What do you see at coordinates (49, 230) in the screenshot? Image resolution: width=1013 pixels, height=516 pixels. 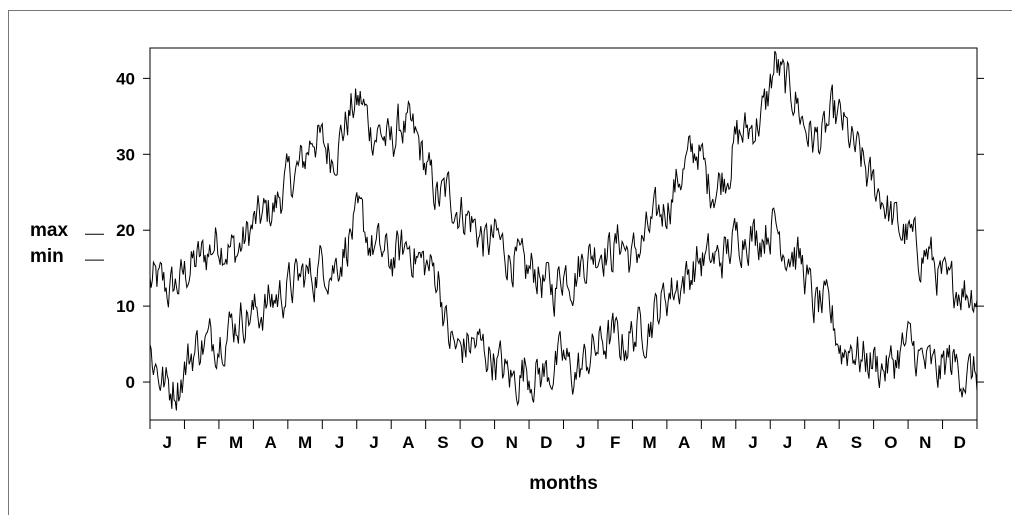 I see `legend-label-max: max` at bounding box center [49, 230].